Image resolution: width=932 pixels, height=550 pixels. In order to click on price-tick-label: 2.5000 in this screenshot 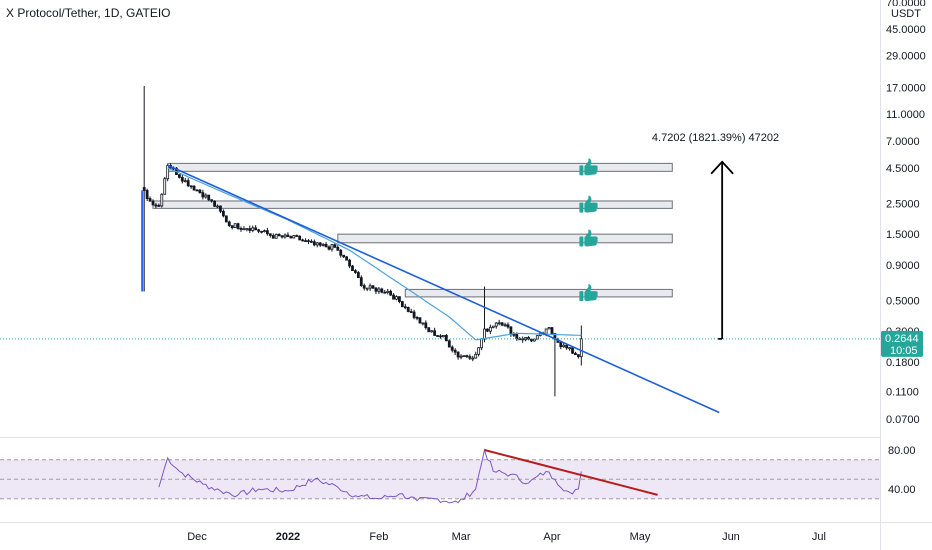, I will do `click(903, 204)`.